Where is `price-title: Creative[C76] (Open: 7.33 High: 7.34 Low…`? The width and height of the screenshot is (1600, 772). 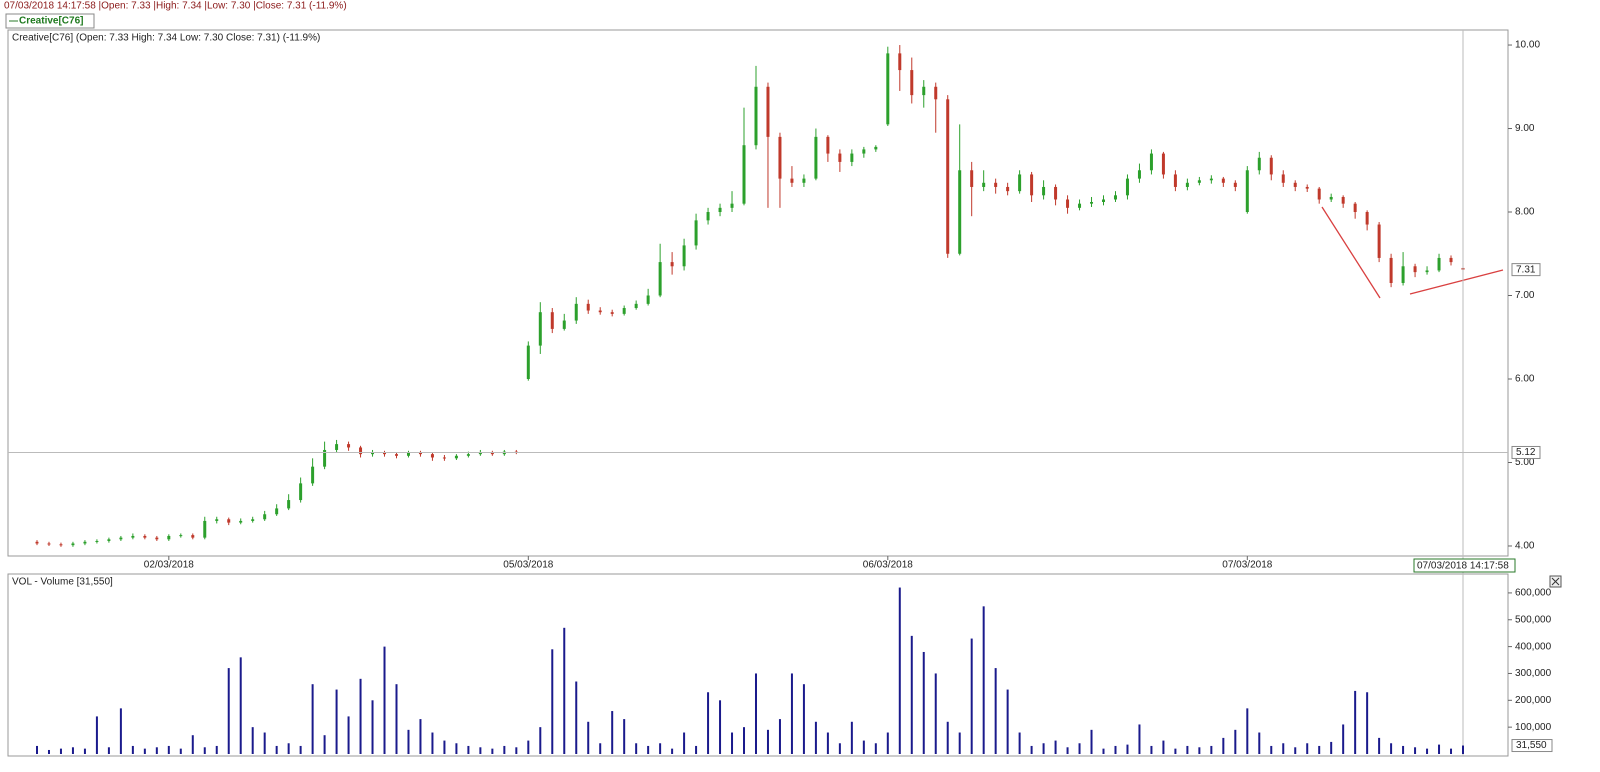
price-title: Creative[C76] (Open: 7.33 High: 7.34 Low… is located at coordinates (166, 38).